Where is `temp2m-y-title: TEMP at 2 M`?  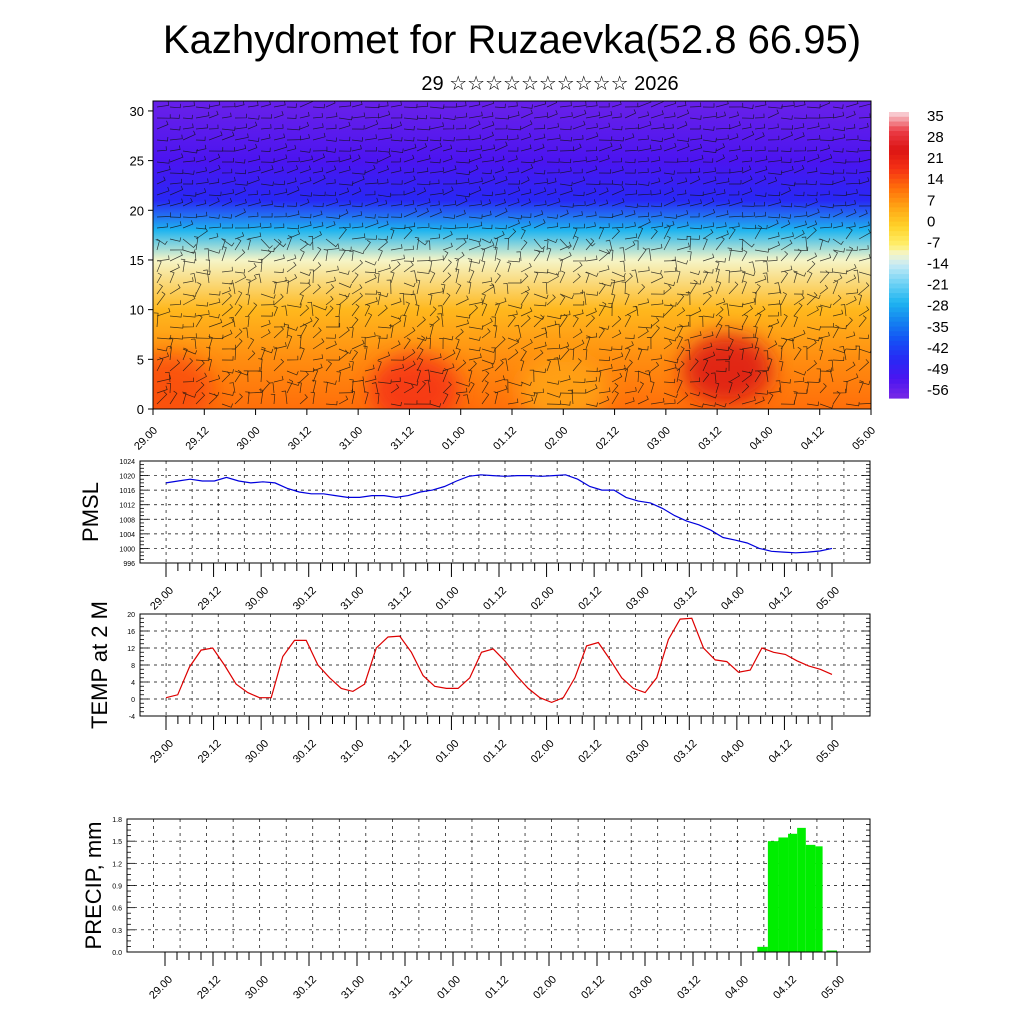 temp2m-y-title: TEMP at 2 M is located at coordinates (99, 665).